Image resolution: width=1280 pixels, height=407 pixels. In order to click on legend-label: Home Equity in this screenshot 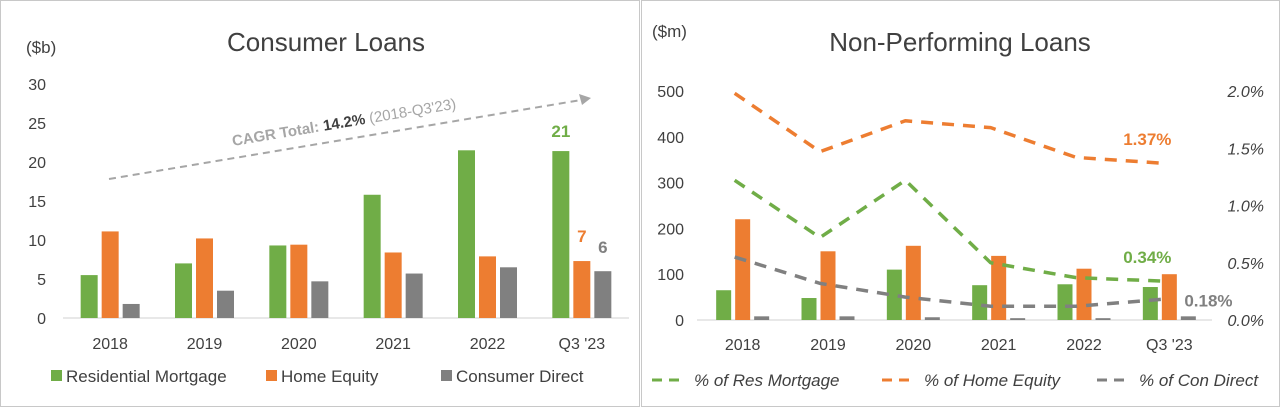, I will do `click(330, 376)`.